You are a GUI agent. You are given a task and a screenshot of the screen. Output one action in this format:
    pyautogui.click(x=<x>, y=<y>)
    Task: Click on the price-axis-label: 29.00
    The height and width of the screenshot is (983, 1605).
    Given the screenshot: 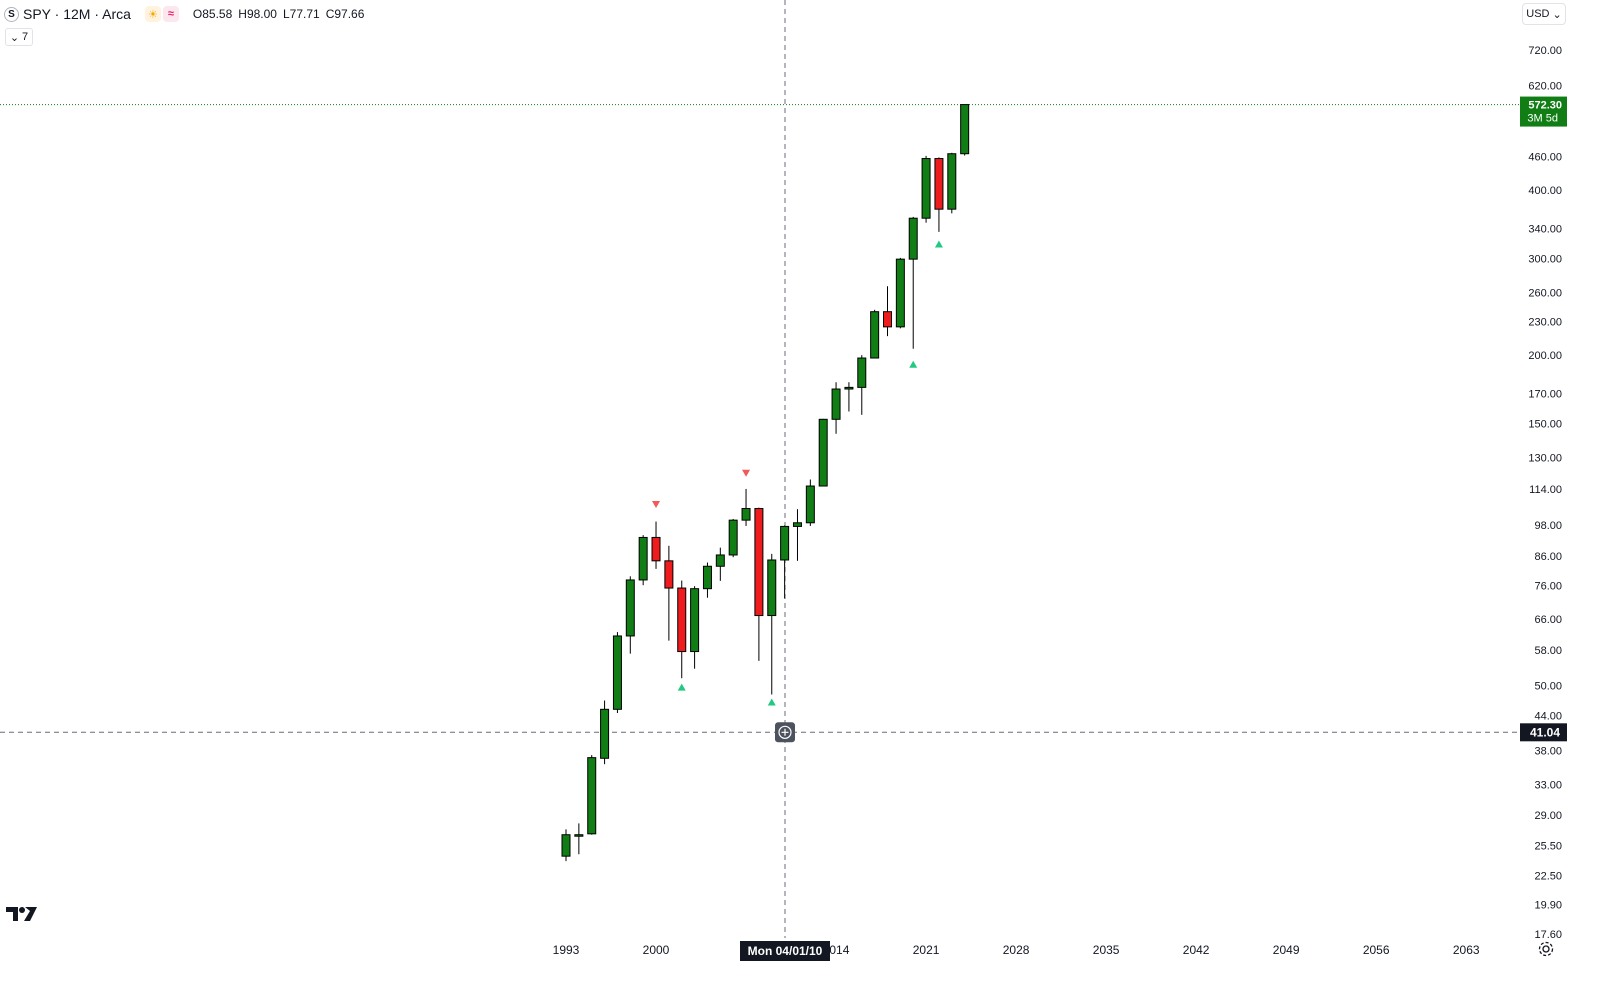 What is the action you would take?
    pyautogui.click(x=1548, y=816)
    